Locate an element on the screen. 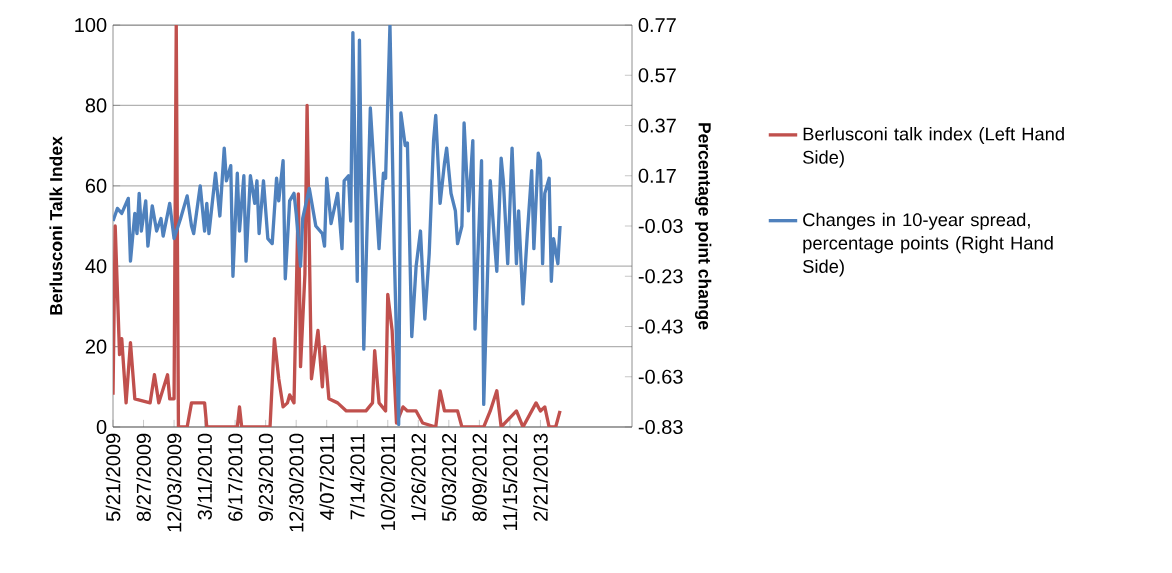  y-tick-label: 100 is located at coordinates (91, 25).